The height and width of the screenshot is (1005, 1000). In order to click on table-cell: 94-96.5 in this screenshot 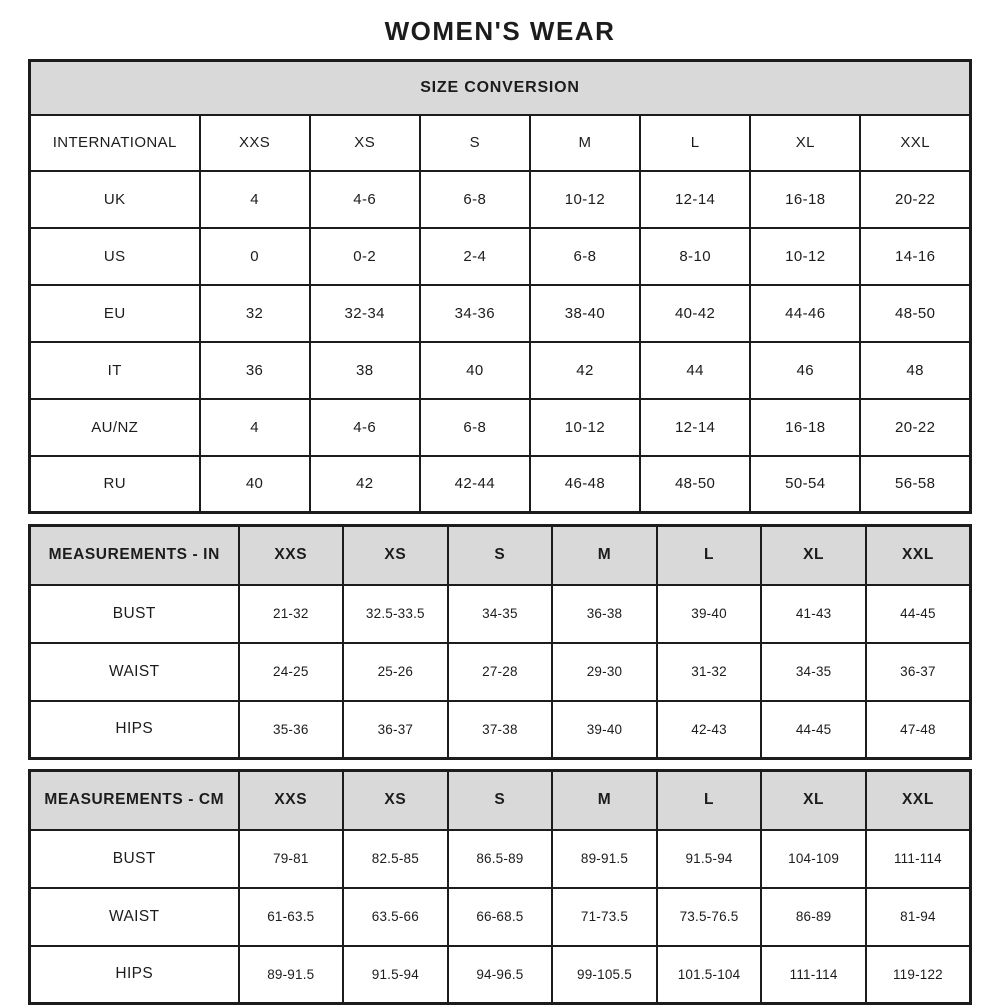, I will do `click(500, 974)`.